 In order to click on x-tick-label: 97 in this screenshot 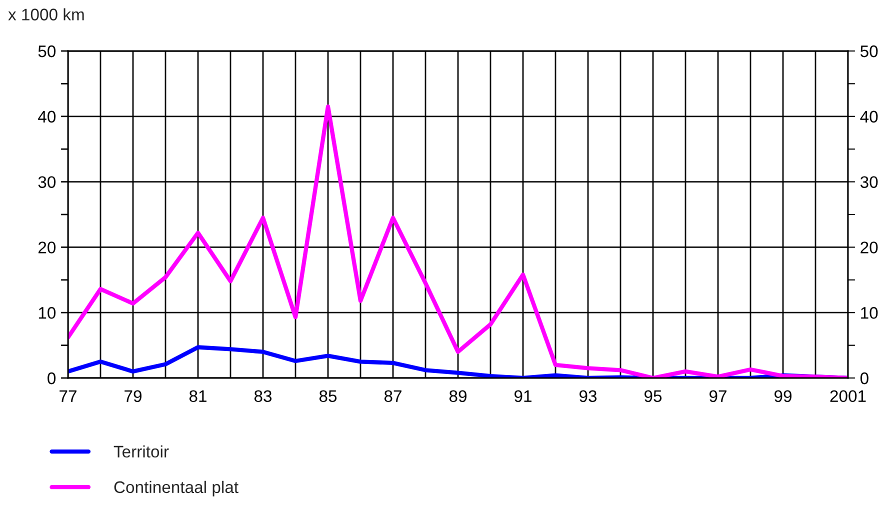, I will do `click(718, 396)`.